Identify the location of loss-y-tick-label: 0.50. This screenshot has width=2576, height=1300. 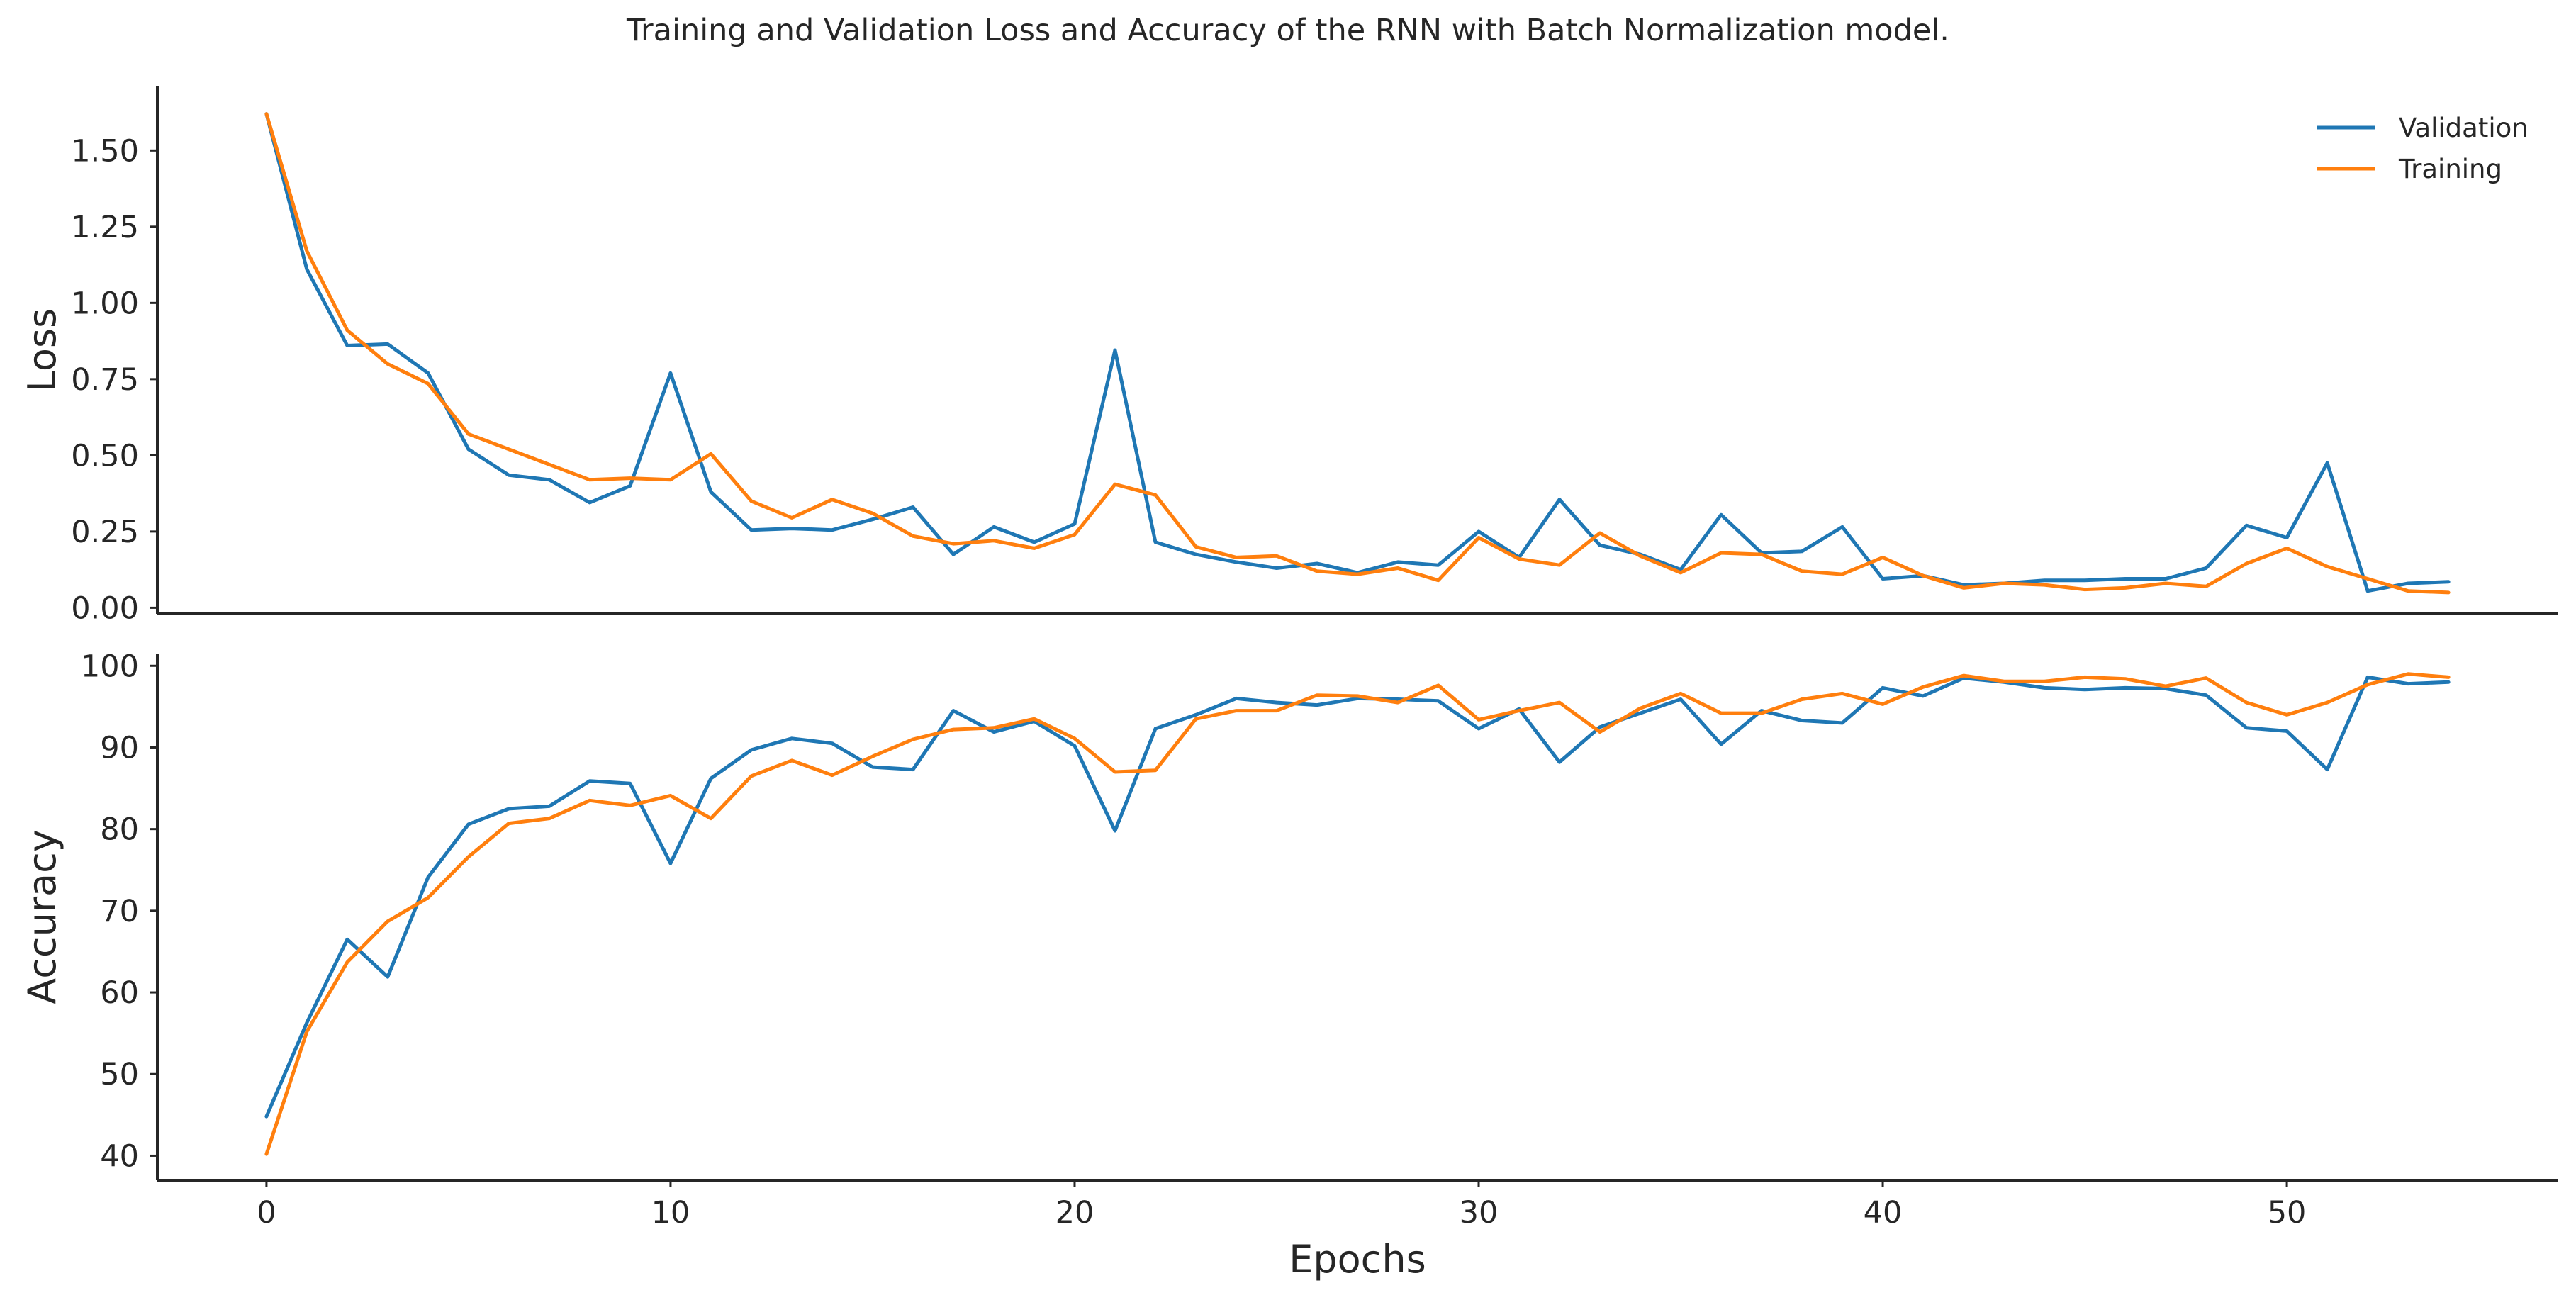
(105, 456).